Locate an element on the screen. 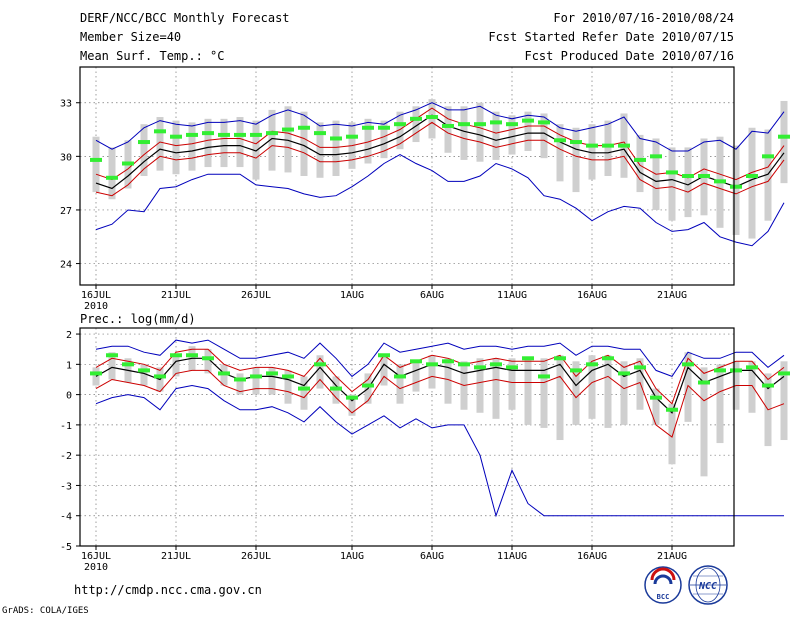 The width and height of the screenshot is (800, 618). chart-title: DERF/NCC/BCC Monthly Forecast is located at coordinates (185, 18).